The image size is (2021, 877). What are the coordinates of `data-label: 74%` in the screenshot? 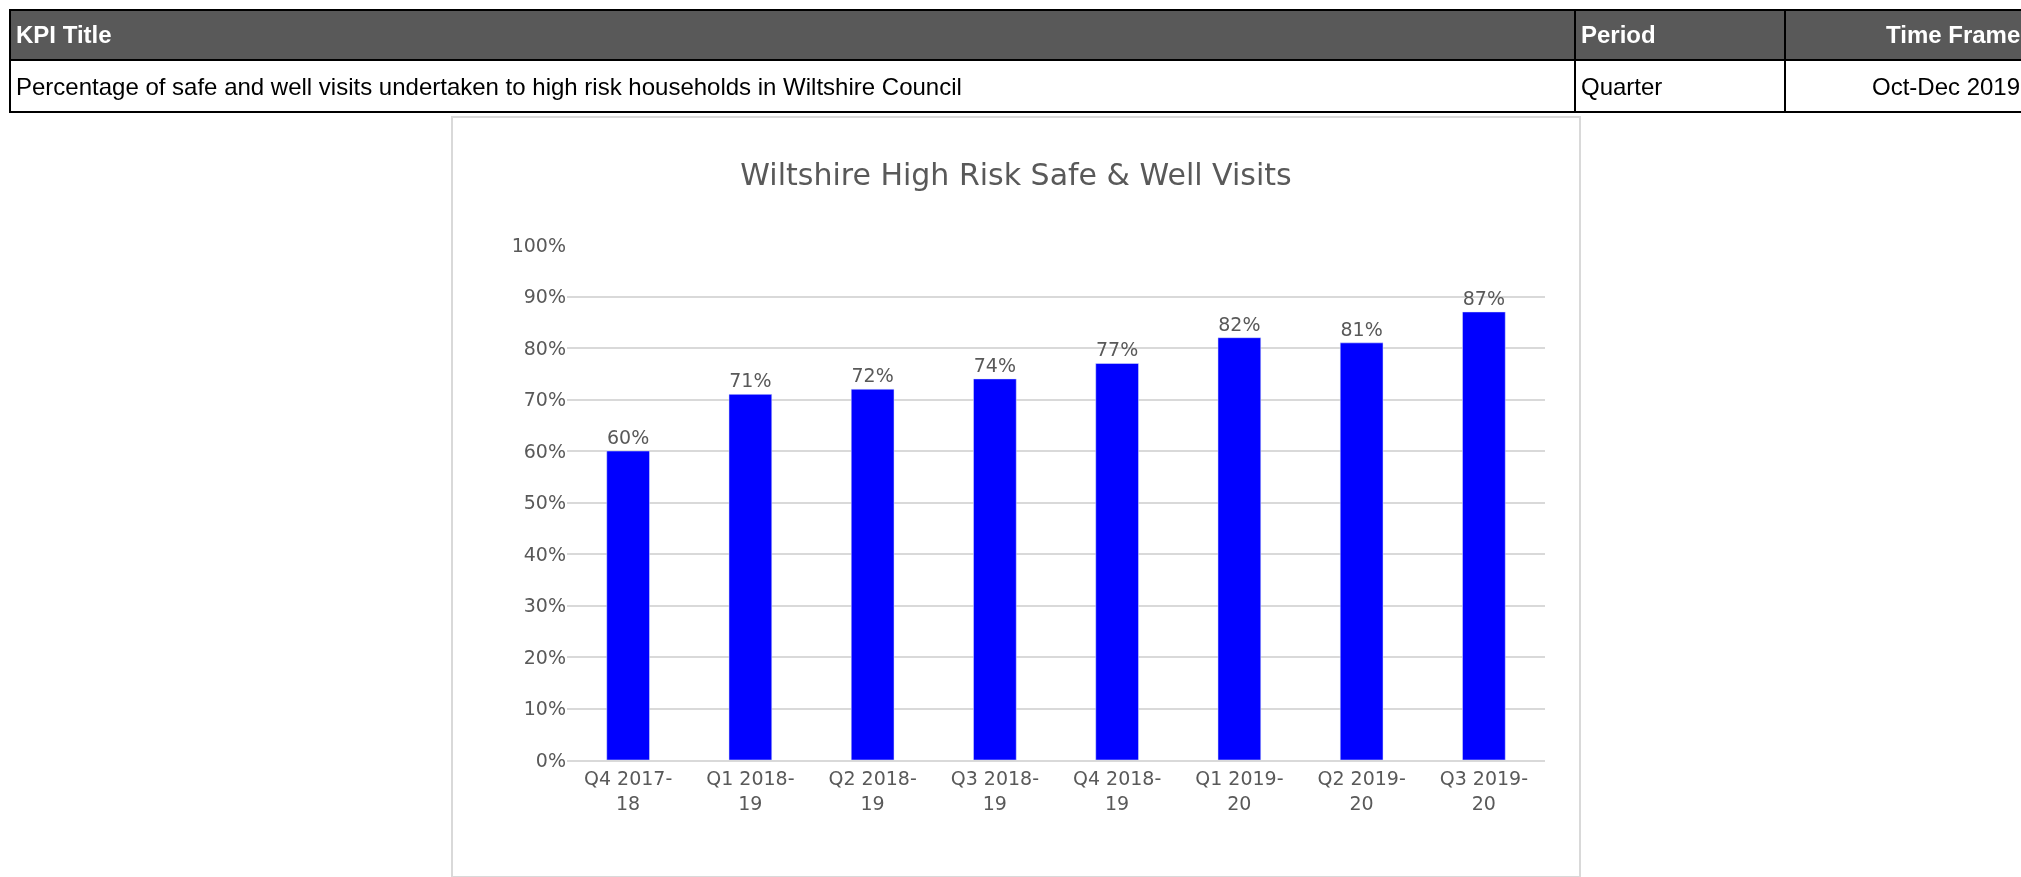 It's located at (994, 364).